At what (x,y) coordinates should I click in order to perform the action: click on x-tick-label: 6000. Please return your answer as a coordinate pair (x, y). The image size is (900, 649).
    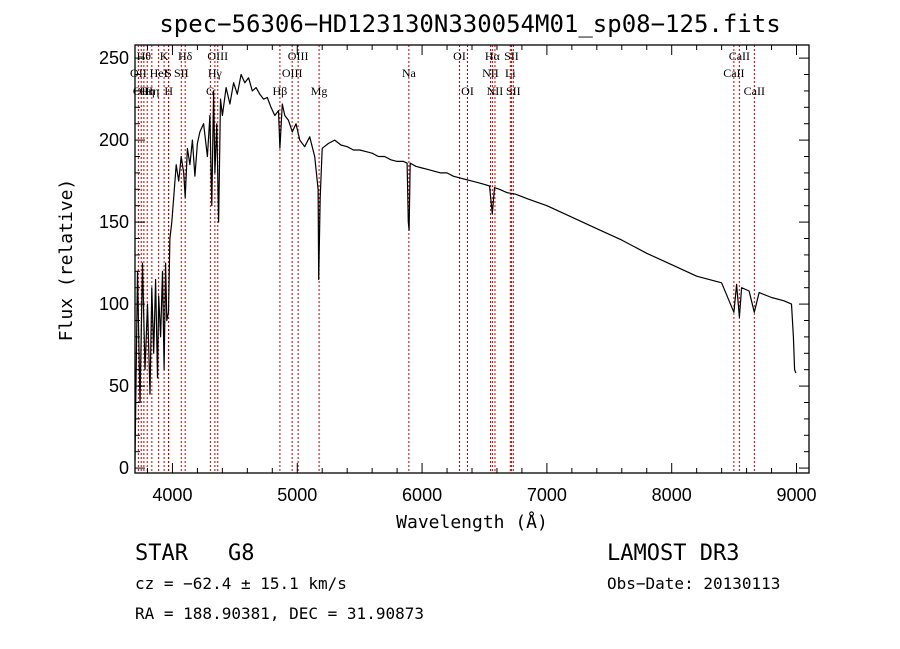
    Looking at the image, I should click on (422, 495).